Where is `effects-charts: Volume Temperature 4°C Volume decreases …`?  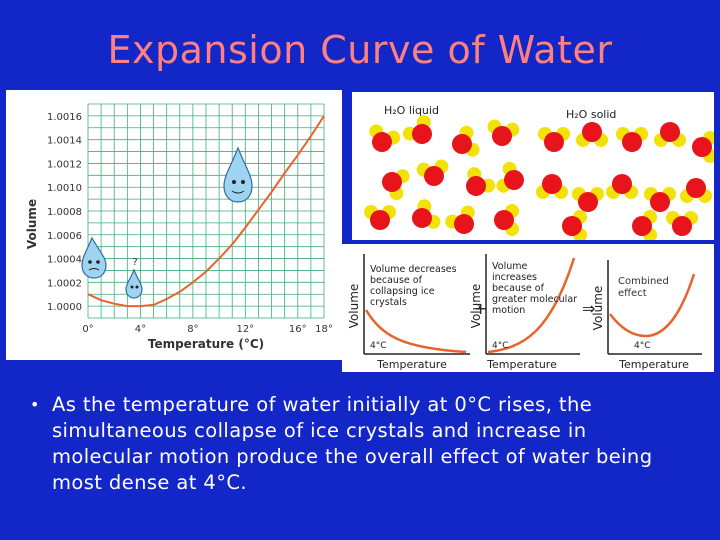
effects-charts: Volume Temperature 4°C Volume decreases … is located at coordinates (524, 312).